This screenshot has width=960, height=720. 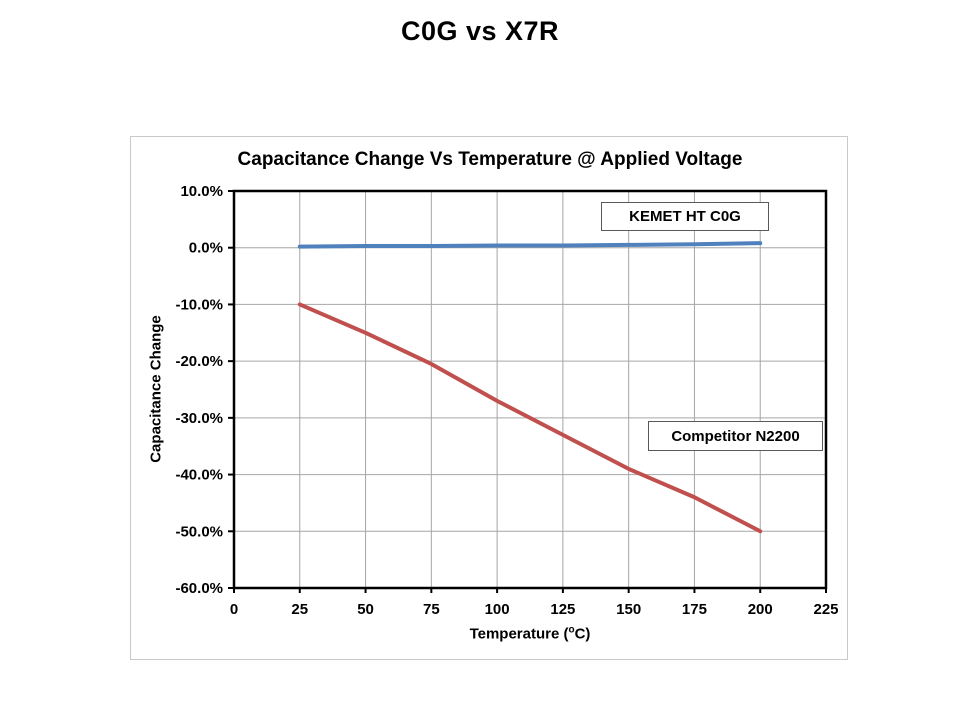 I want to click on x-tick-label: 50, so click(x=365, y=609).